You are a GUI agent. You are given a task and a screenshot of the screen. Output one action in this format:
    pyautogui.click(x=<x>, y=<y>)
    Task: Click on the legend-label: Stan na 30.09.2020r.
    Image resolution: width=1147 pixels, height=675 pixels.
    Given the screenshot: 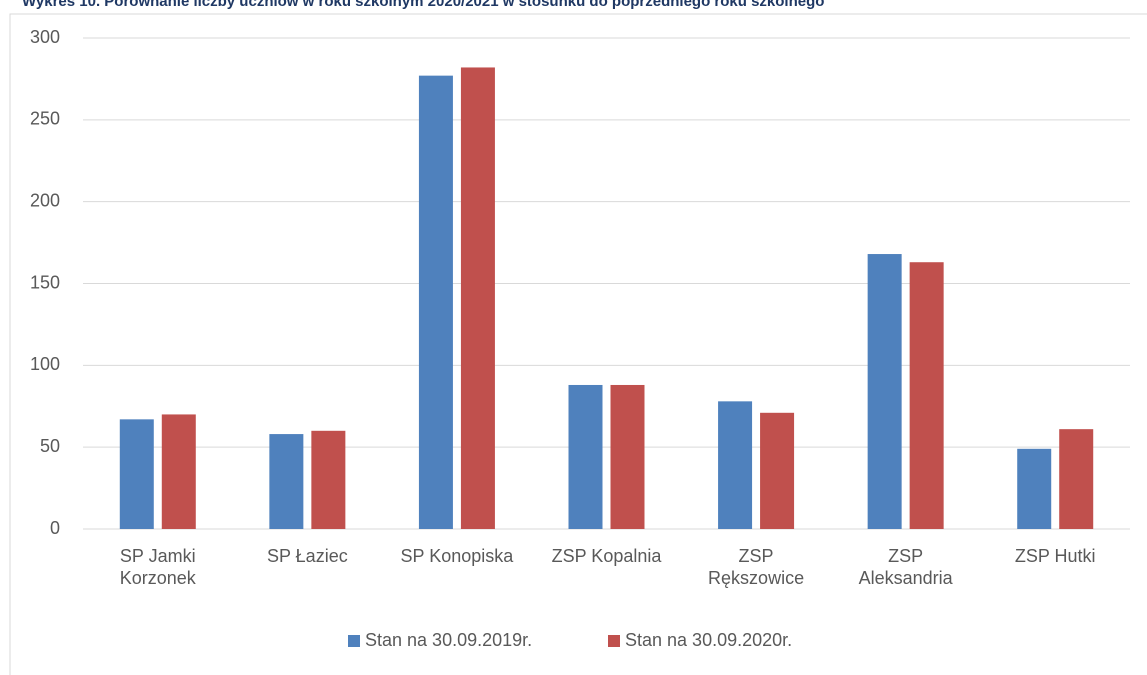 What is the action you would take?
    pyautogui.click(x=708, y=640)
    